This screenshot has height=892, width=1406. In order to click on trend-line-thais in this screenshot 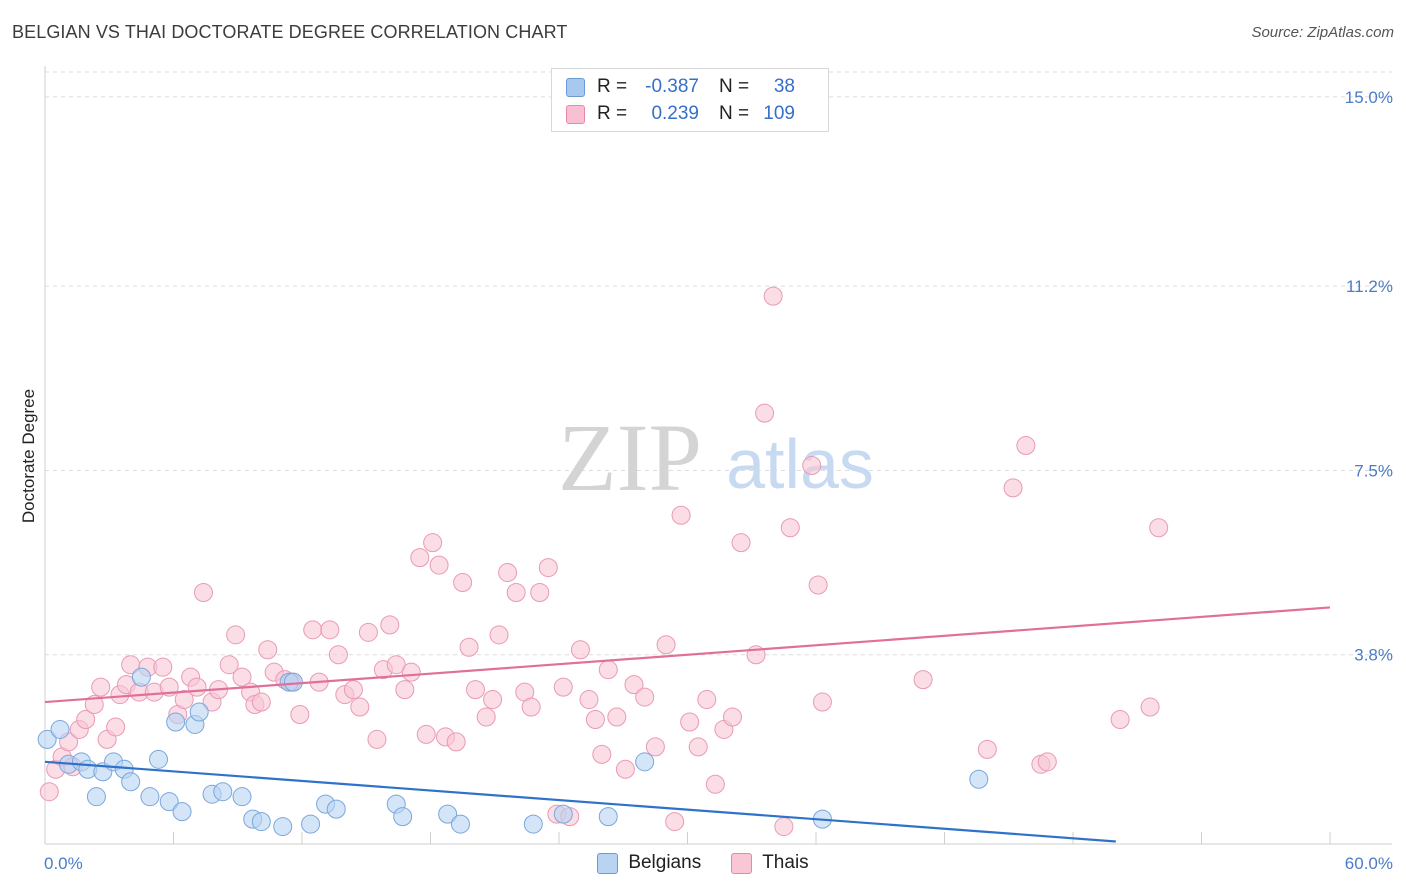, I will do `click(687, 655)`.